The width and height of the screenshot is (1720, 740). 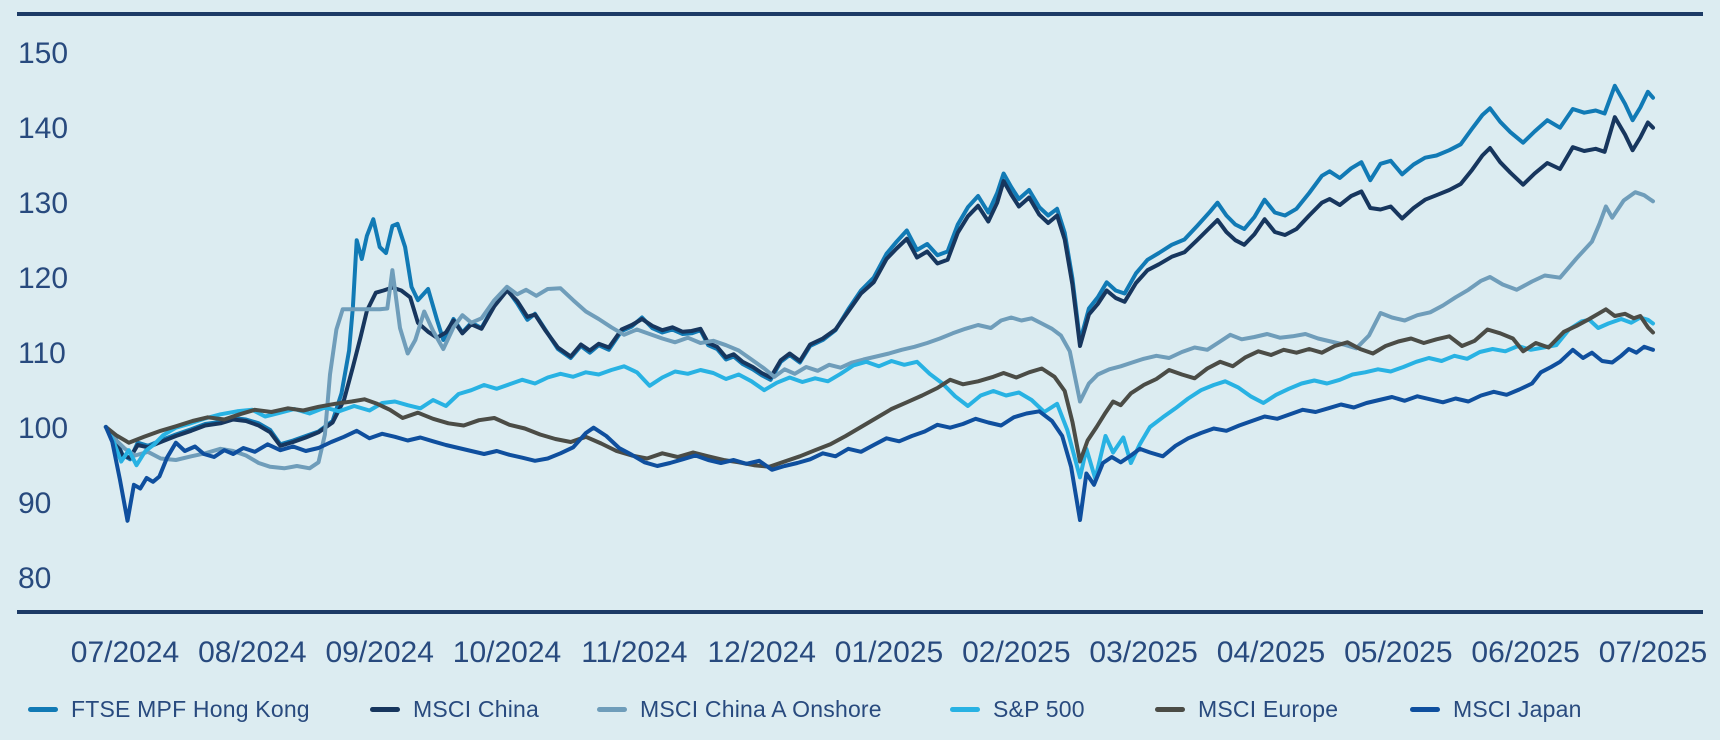 I want to click on legend-item-msci-china-a-onshore: MSCI China A Onshore, so click(x=739, y=709).